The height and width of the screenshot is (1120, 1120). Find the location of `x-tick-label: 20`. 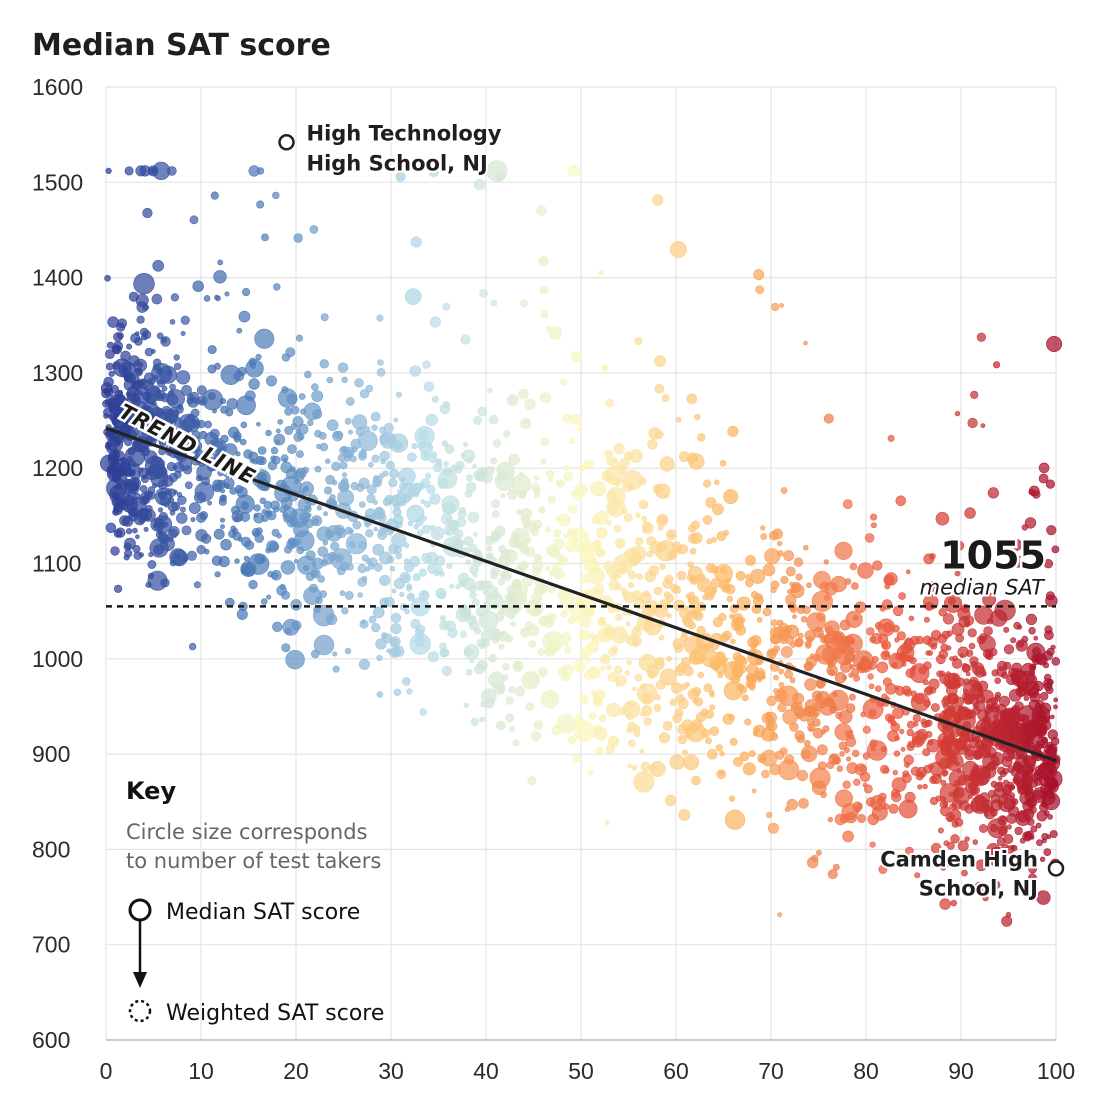

x-tick-label: 20 is located at coordinates (296, 1071).